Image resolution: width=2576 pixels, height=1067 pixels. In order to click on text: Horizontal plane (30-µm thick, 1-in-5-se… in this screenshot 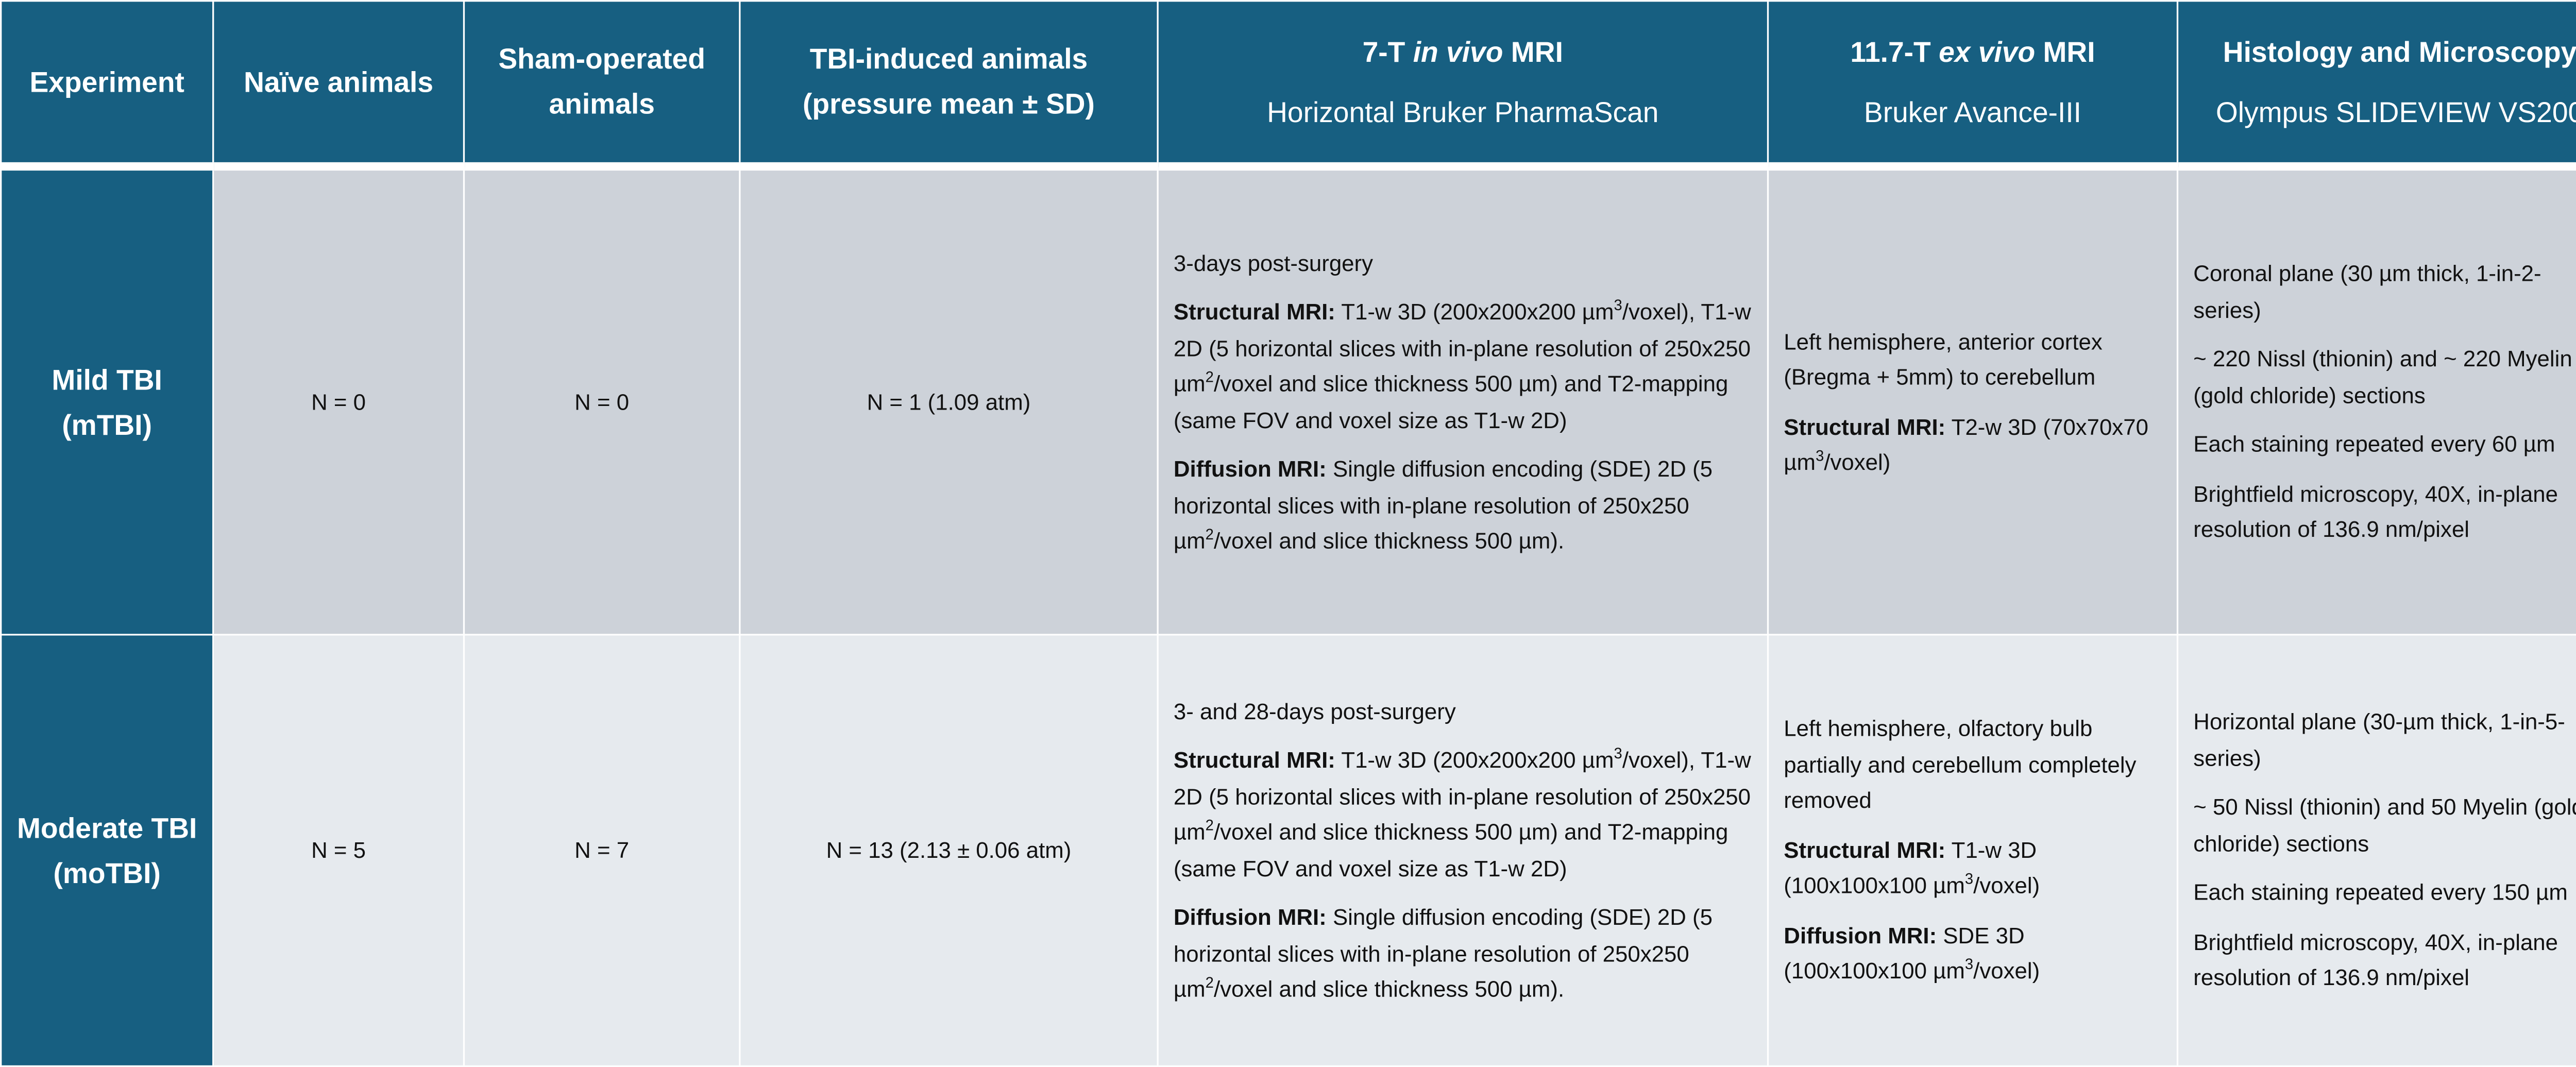, I will do `click(2379, 740)`.